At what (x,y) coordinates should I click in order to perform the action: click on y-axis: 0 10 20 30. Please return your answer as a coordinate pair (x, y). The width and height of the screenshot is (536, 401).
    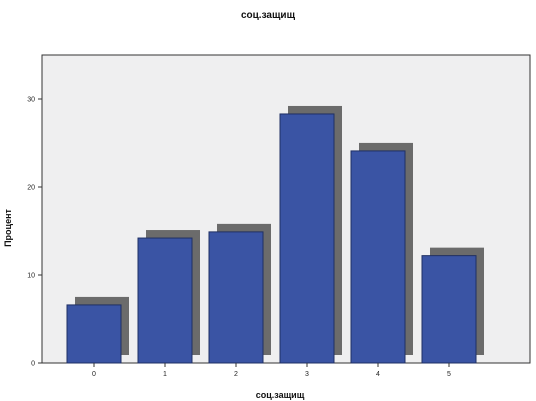
    Looking at the image, I should click on (34, 232).